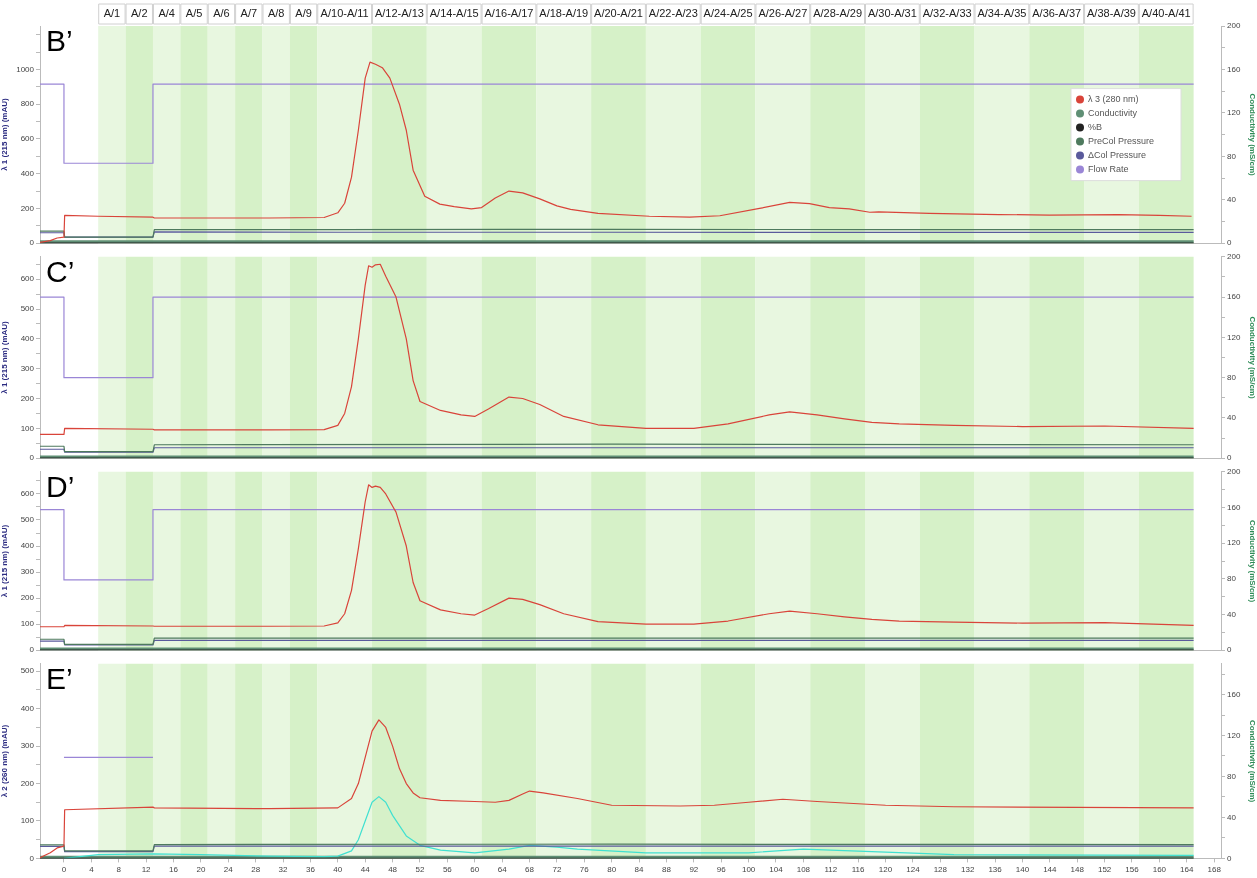  What do you see at coordinates (276, 13) in the screenshot?
I see `band-label: A/8` at bounding box center [276, 13].